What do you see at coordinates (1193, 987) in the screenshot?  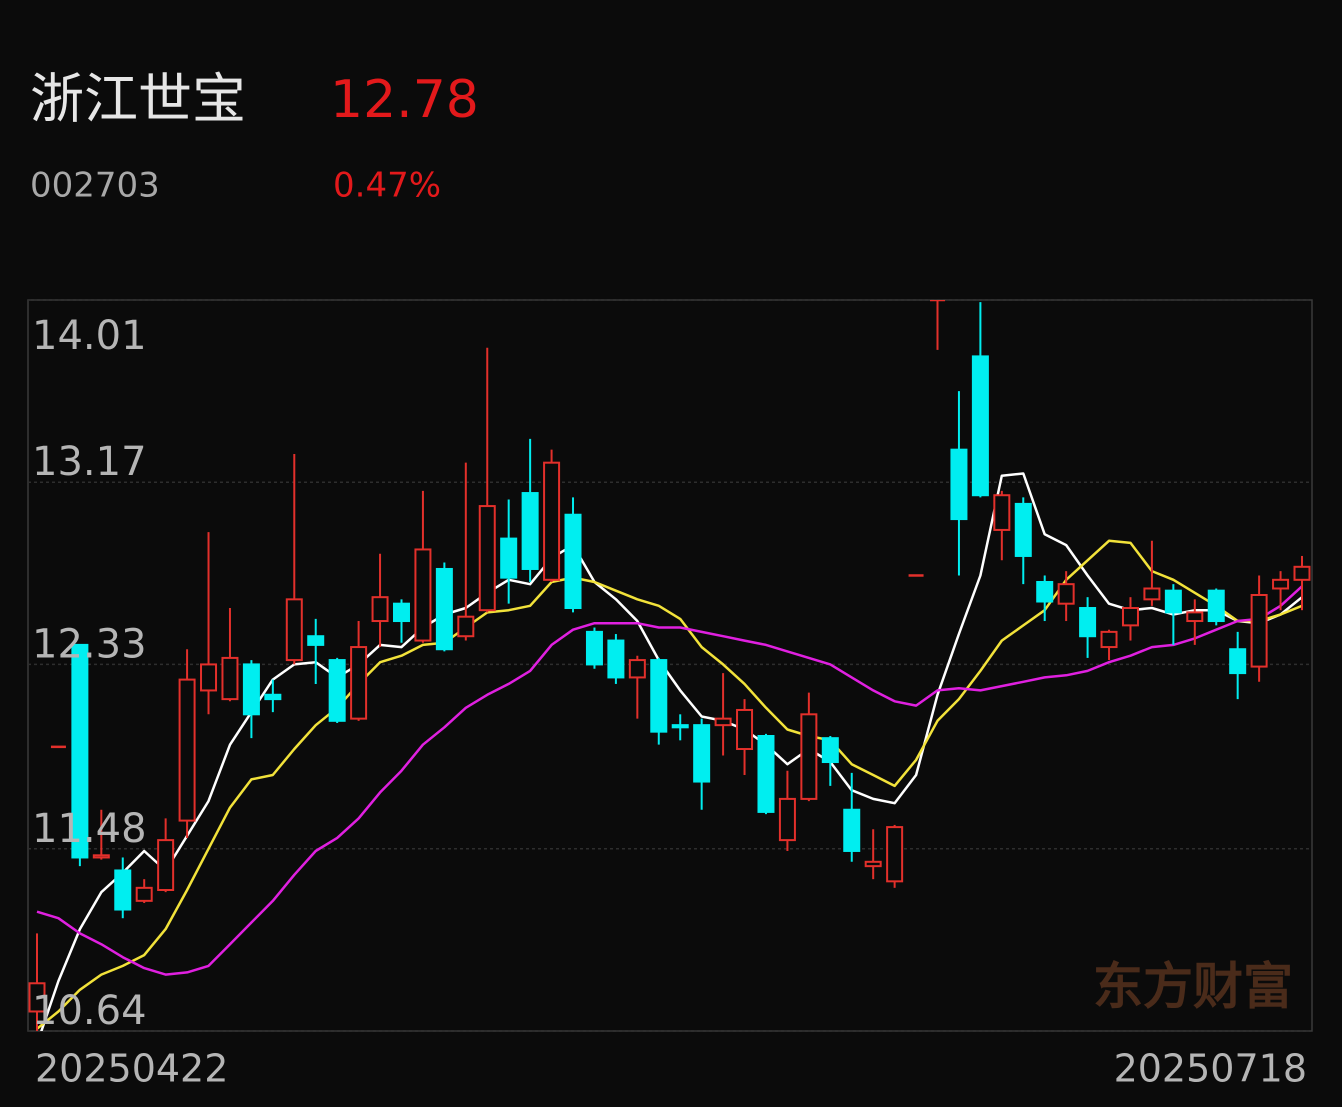 I see `watermark: 东方财富` at bounding box center [1193, 987].